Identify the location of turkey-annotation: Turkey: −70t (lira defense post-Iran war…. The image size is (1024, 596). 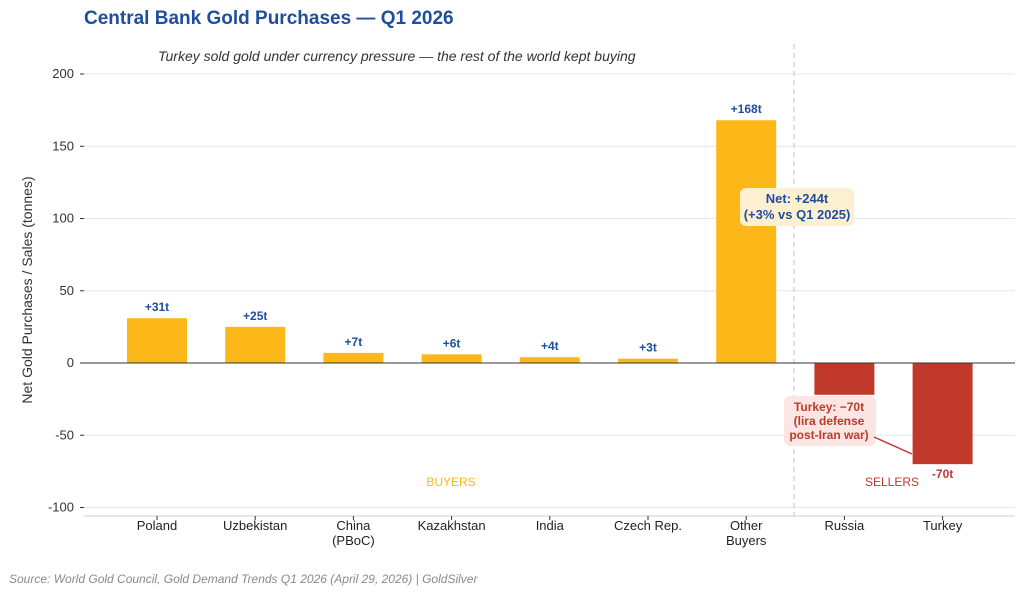
(848, 425).